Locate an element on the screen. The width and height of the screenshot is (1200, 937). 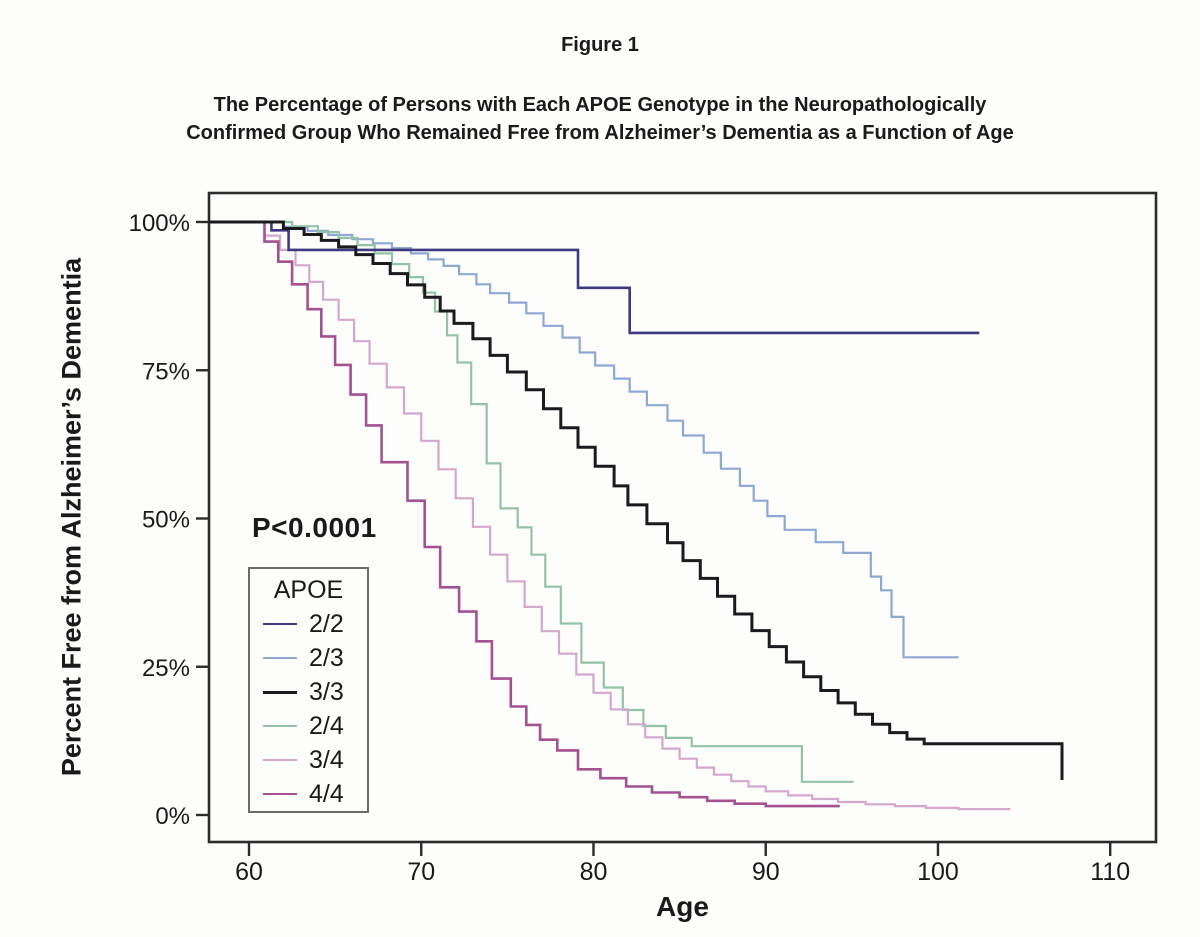
legend-label: 2/2 is located at coordinates (326, 623).